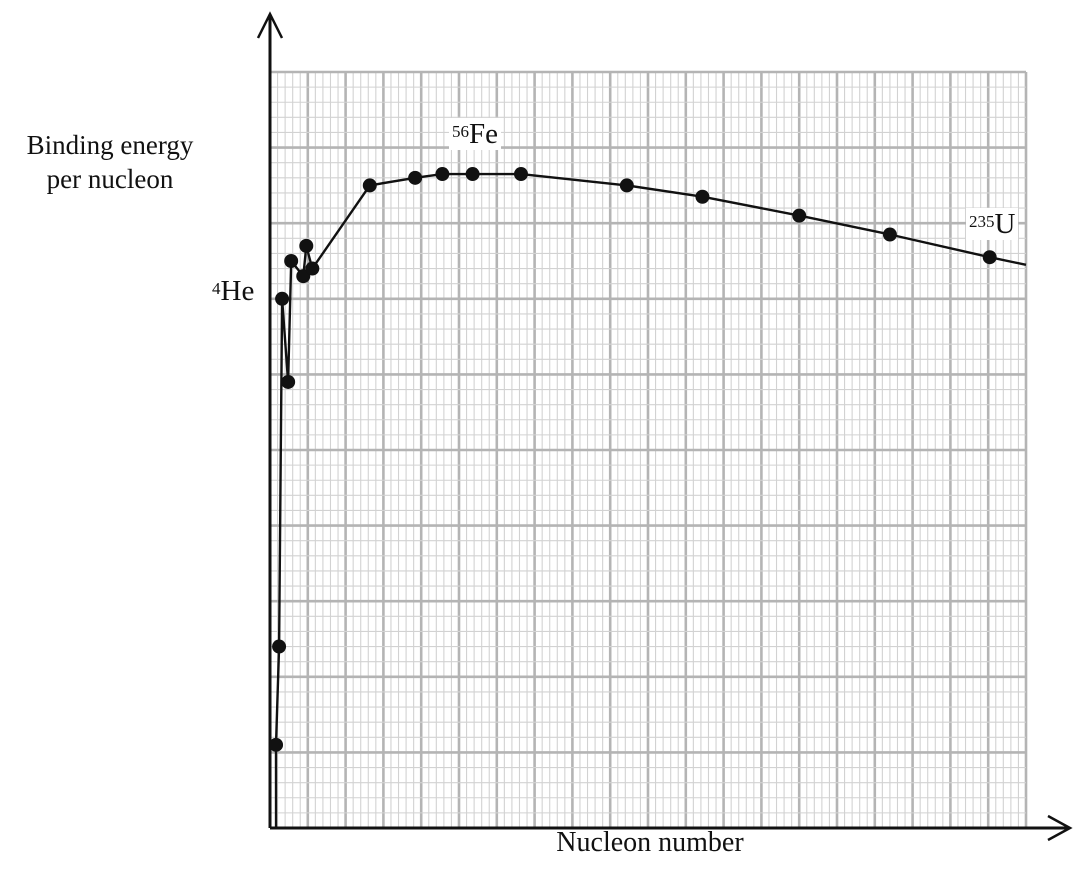 Image resolution: width=1073 pixels, height=881 pixels. Describe the element at coordinates (650, 842) in the screenshot. I see `x-axis-label: Nucleon number` at that location.